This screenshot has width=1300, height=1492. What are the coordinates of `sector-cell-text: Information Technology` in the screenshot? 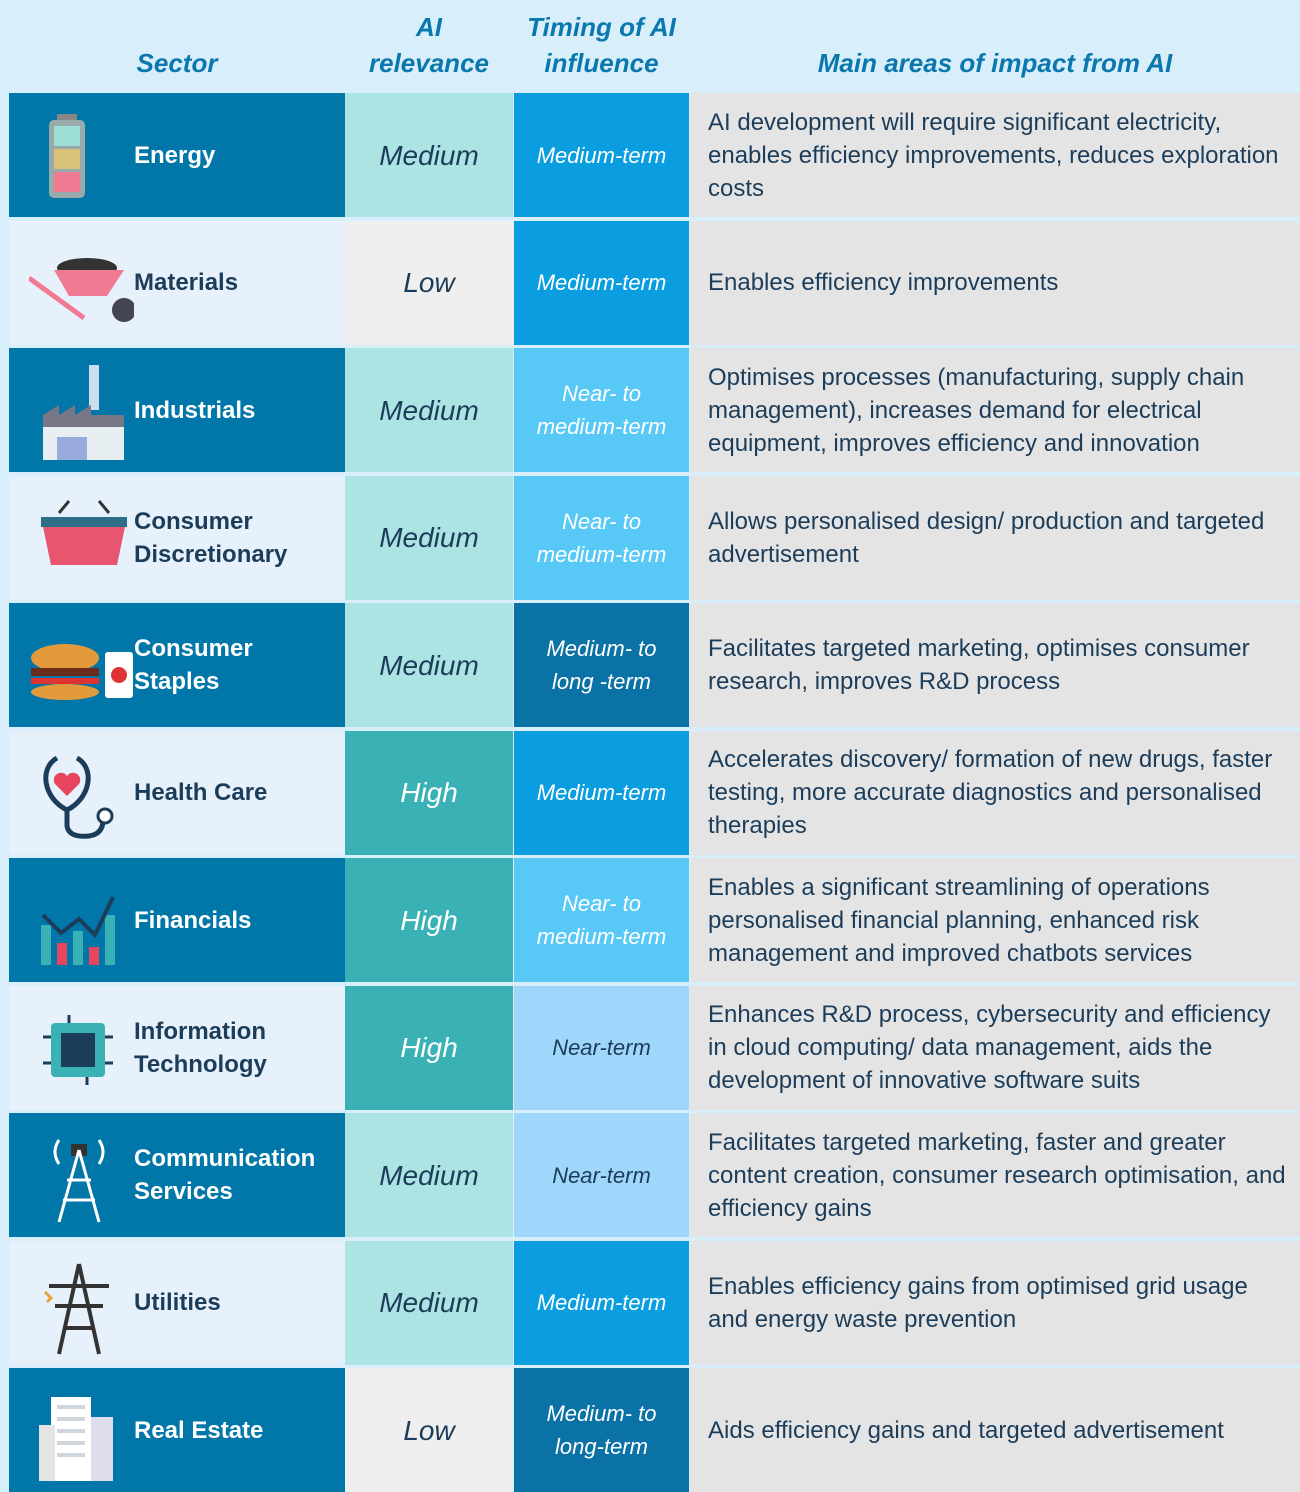 It's located at (200, 1047).